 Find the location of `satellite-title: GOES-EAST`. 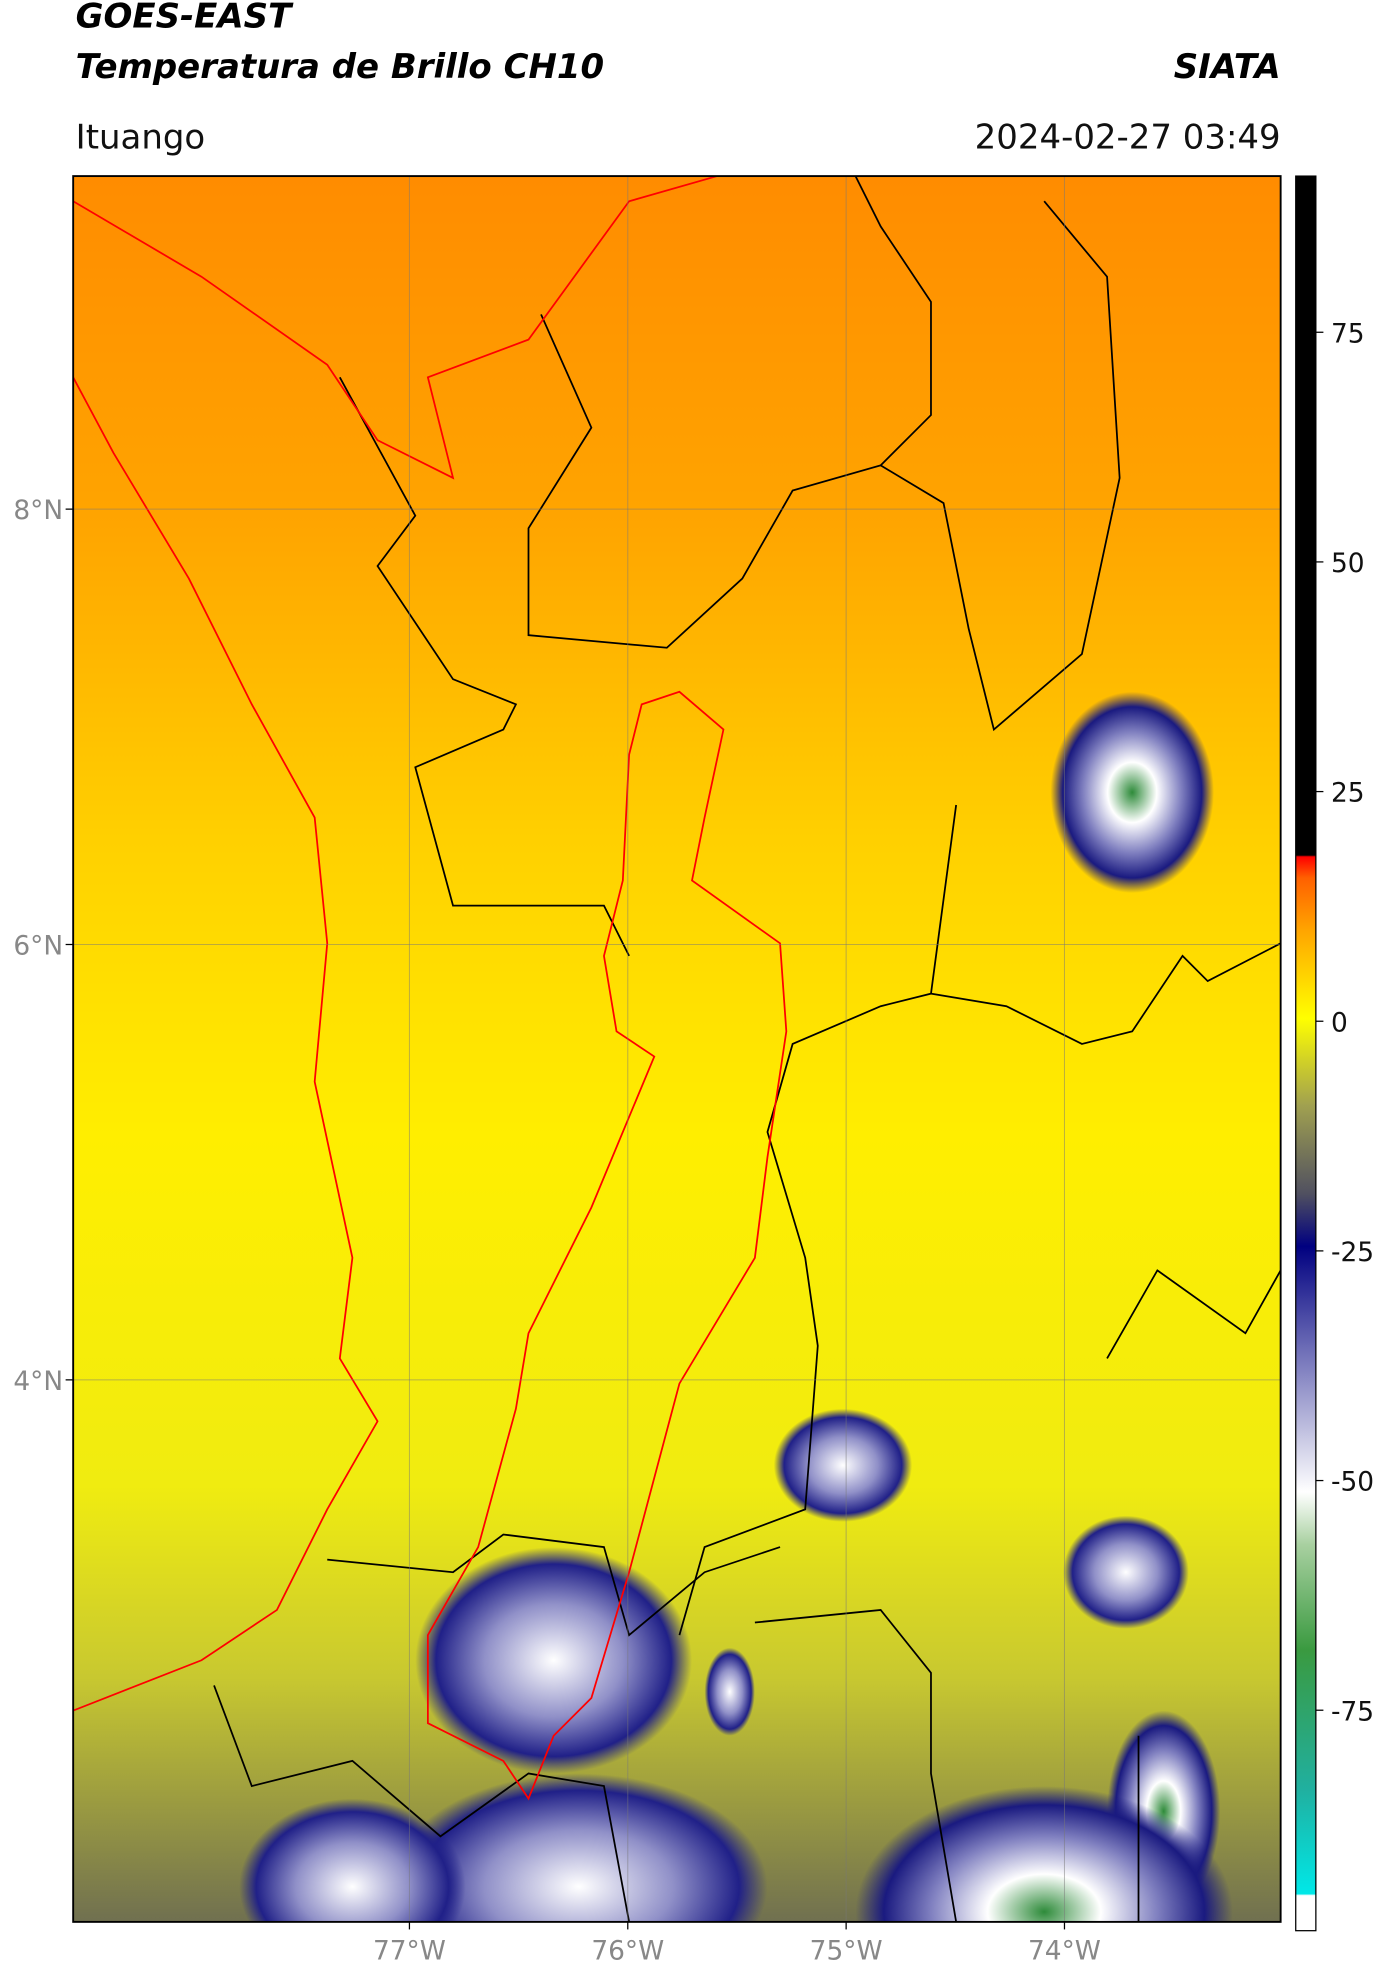

satellite-title: GOES-EAST is located at coordinates (185, 18).